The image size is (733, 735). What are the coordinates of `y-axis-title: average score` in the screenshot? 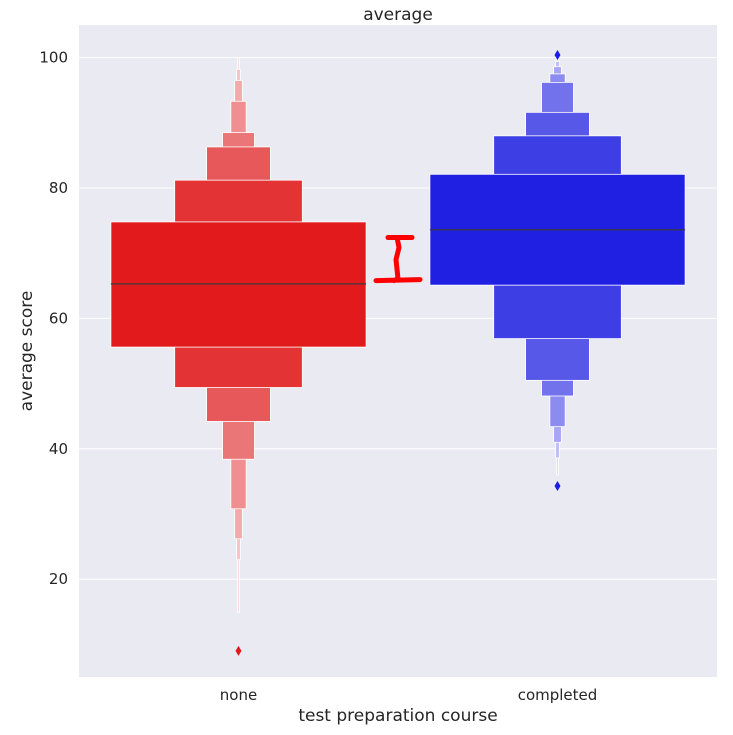 It's located at (27, 351).